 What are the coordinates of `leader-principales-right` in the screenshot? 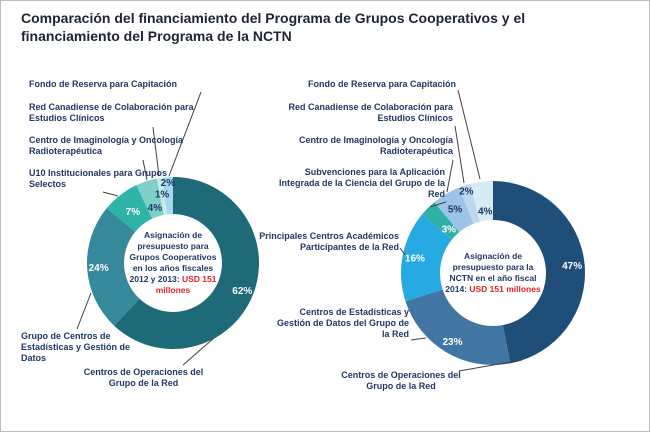 It's located at (402, 251).